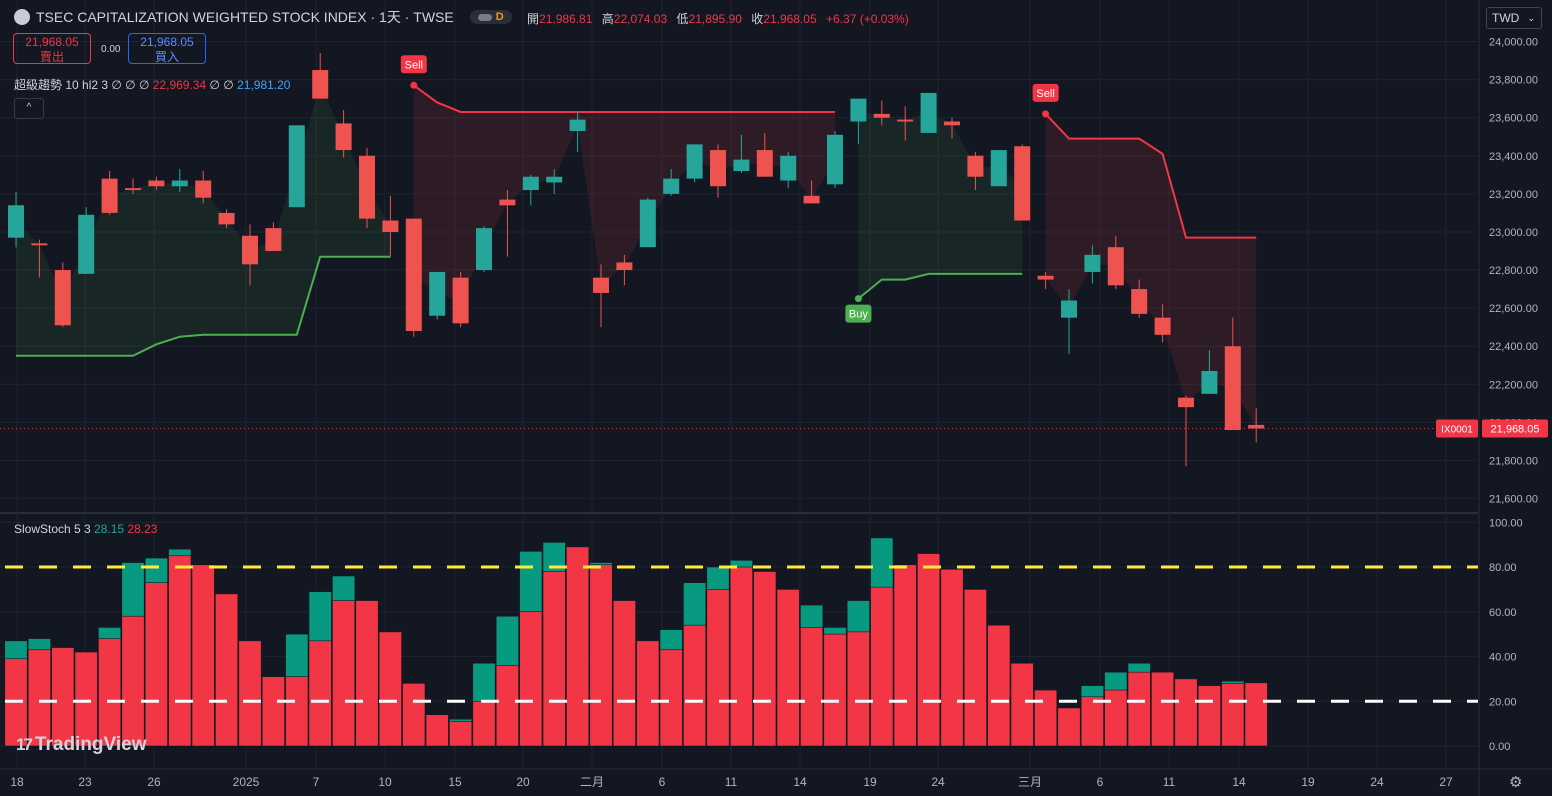 The height and width of the screenshot is (796, 1552). I want to click on settings-gear-icon: ⚙, so click(1516, 782).